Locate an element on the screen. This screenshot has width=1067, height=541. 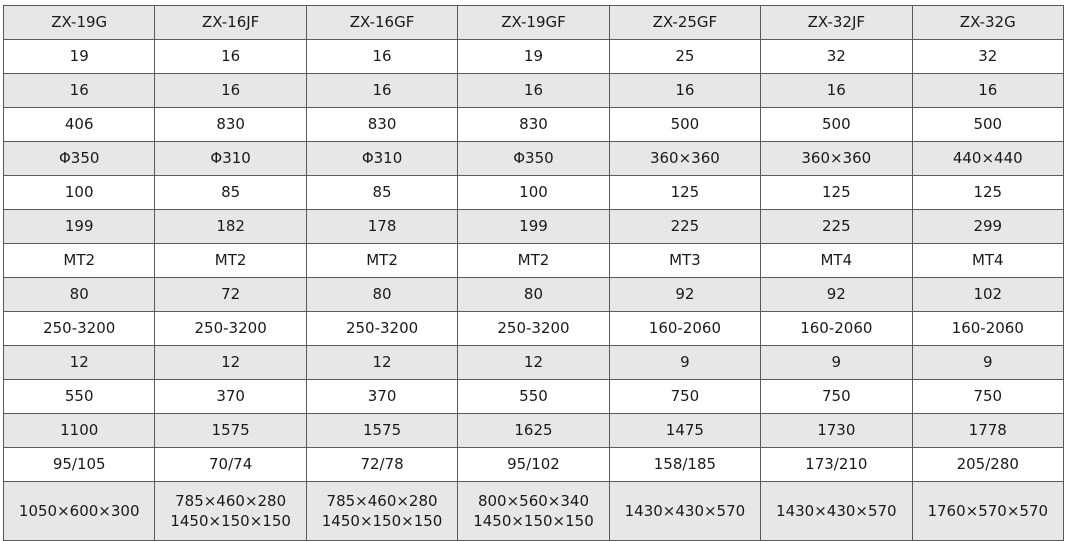
table-row: 80 72 80 80 92 92 102 is located at coordinates (533, 294).